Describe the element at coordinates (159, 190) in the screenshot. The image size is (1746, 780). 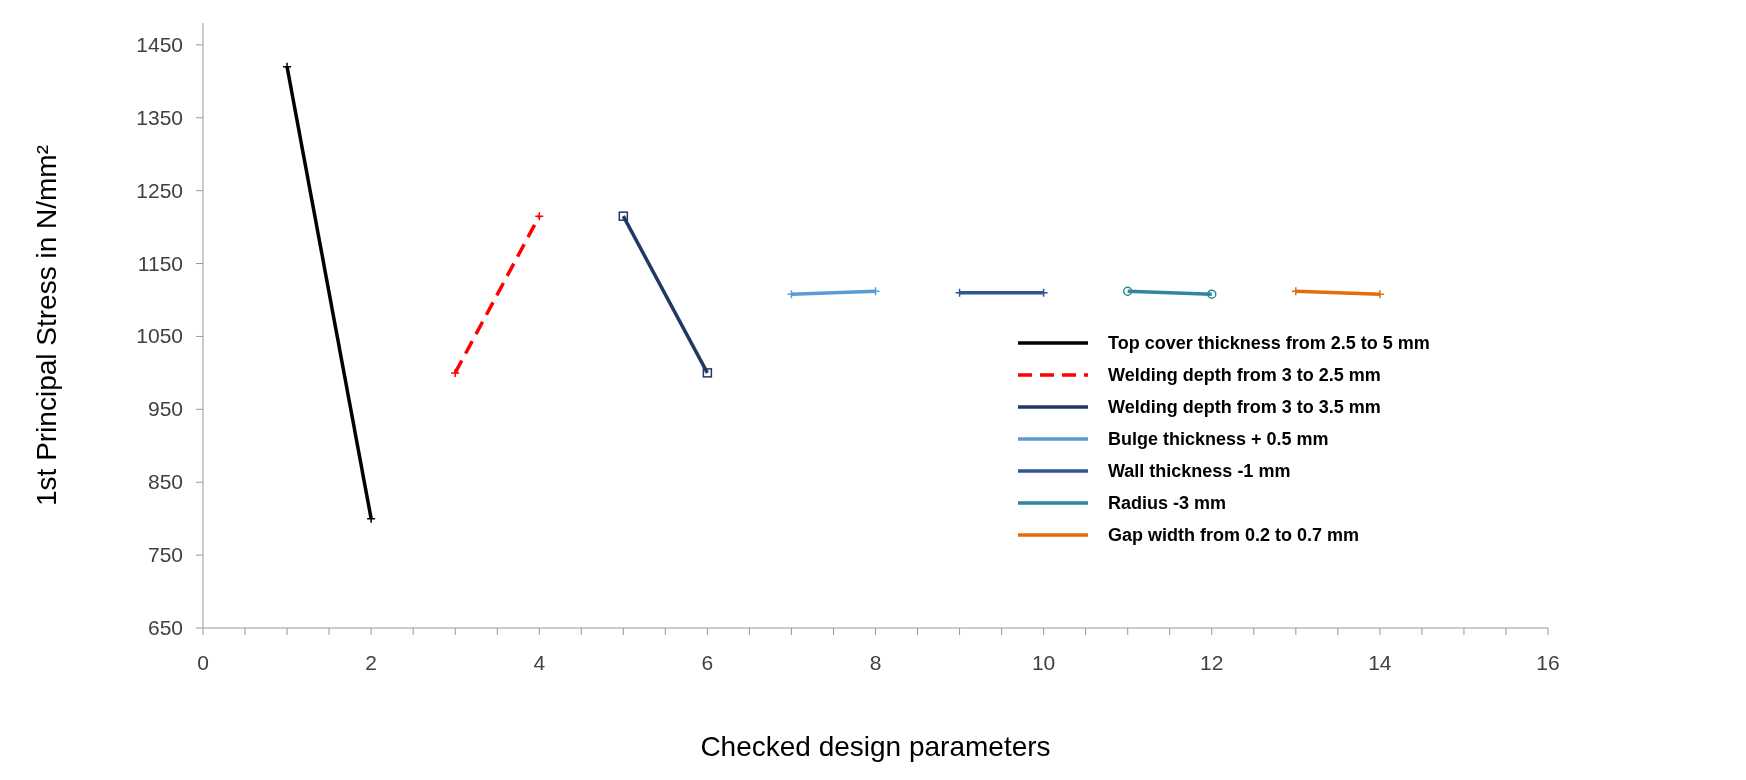
I see `y-tick-label: 1250` at that location.